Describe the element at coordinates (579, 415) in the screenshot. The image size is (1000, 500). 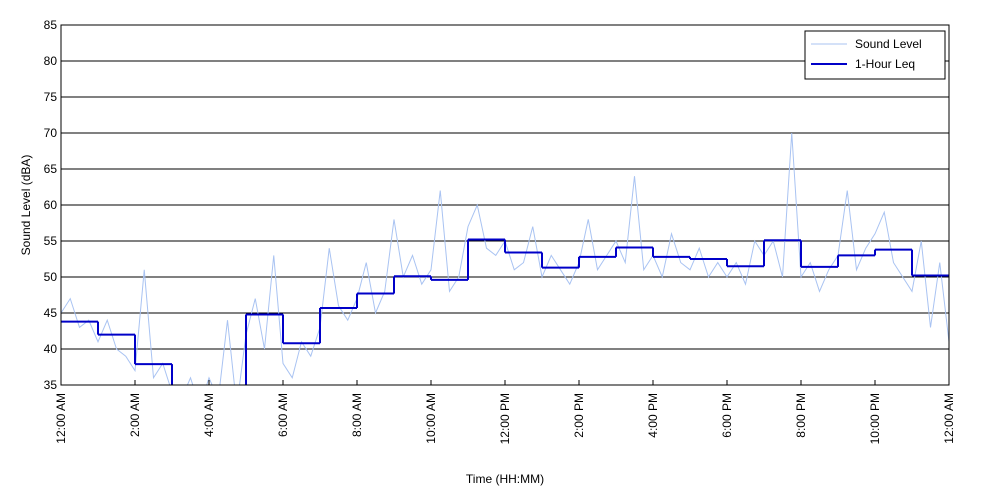
I see `x-tick-label: 2:00 PM` at that location.